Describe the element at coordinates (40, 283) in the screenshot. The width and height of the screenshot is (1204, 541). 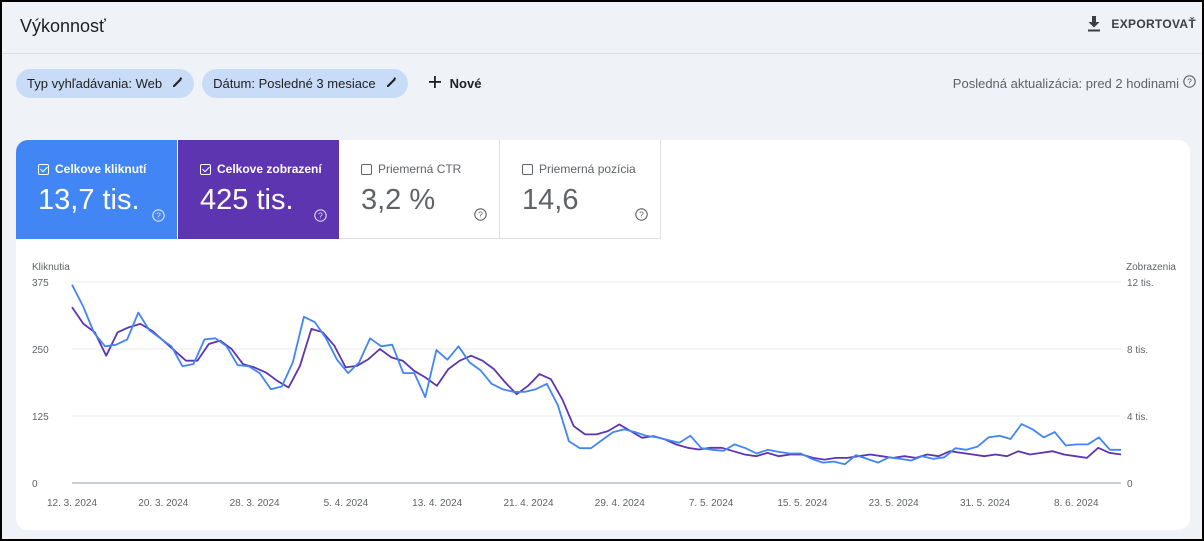
I see `y-tick-label-left: 375` at that location.